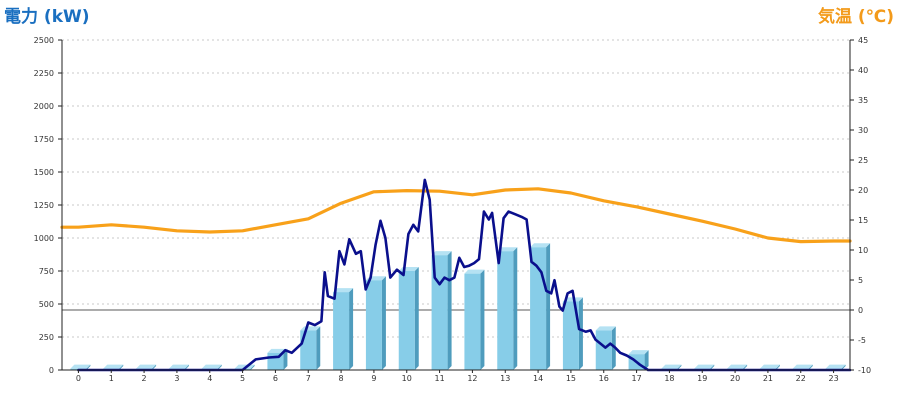 The height and width of the screenshot is (400, 900). Describe the element at coordinates (47, 17) in the screenshot. I see `left-axis-label: 電力 (kW)` at that location.